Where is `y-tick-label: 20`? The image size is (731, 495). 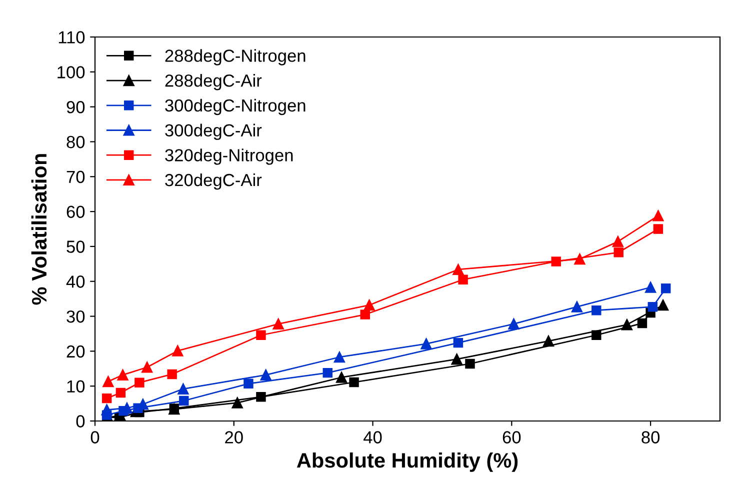
y-tick-label: 20 is located at coordinates (75, 351).